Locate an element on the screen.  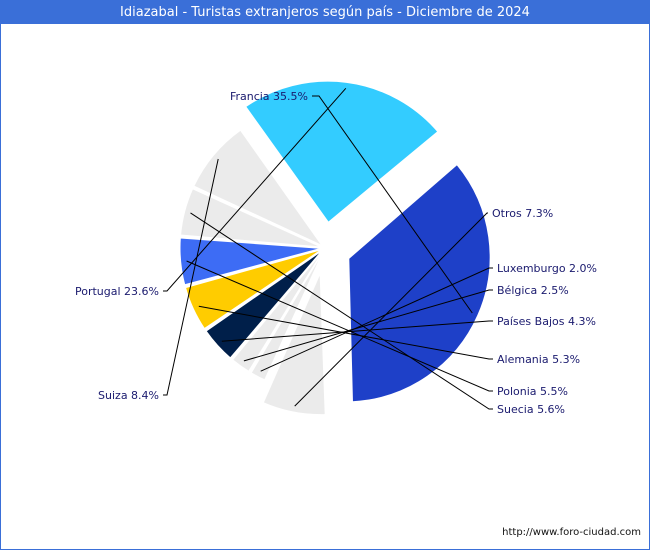
slice-label: Países Bajos 4.3% is located at coordinates (546, 321).